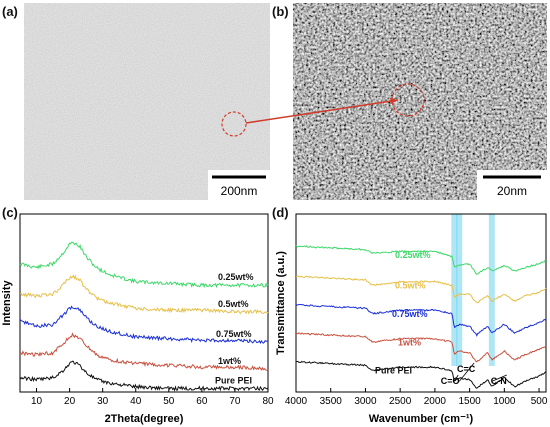  Describe the element at coordinates (10, 11) in the screenshot. I see `panel-label-a: (a)` at that location.